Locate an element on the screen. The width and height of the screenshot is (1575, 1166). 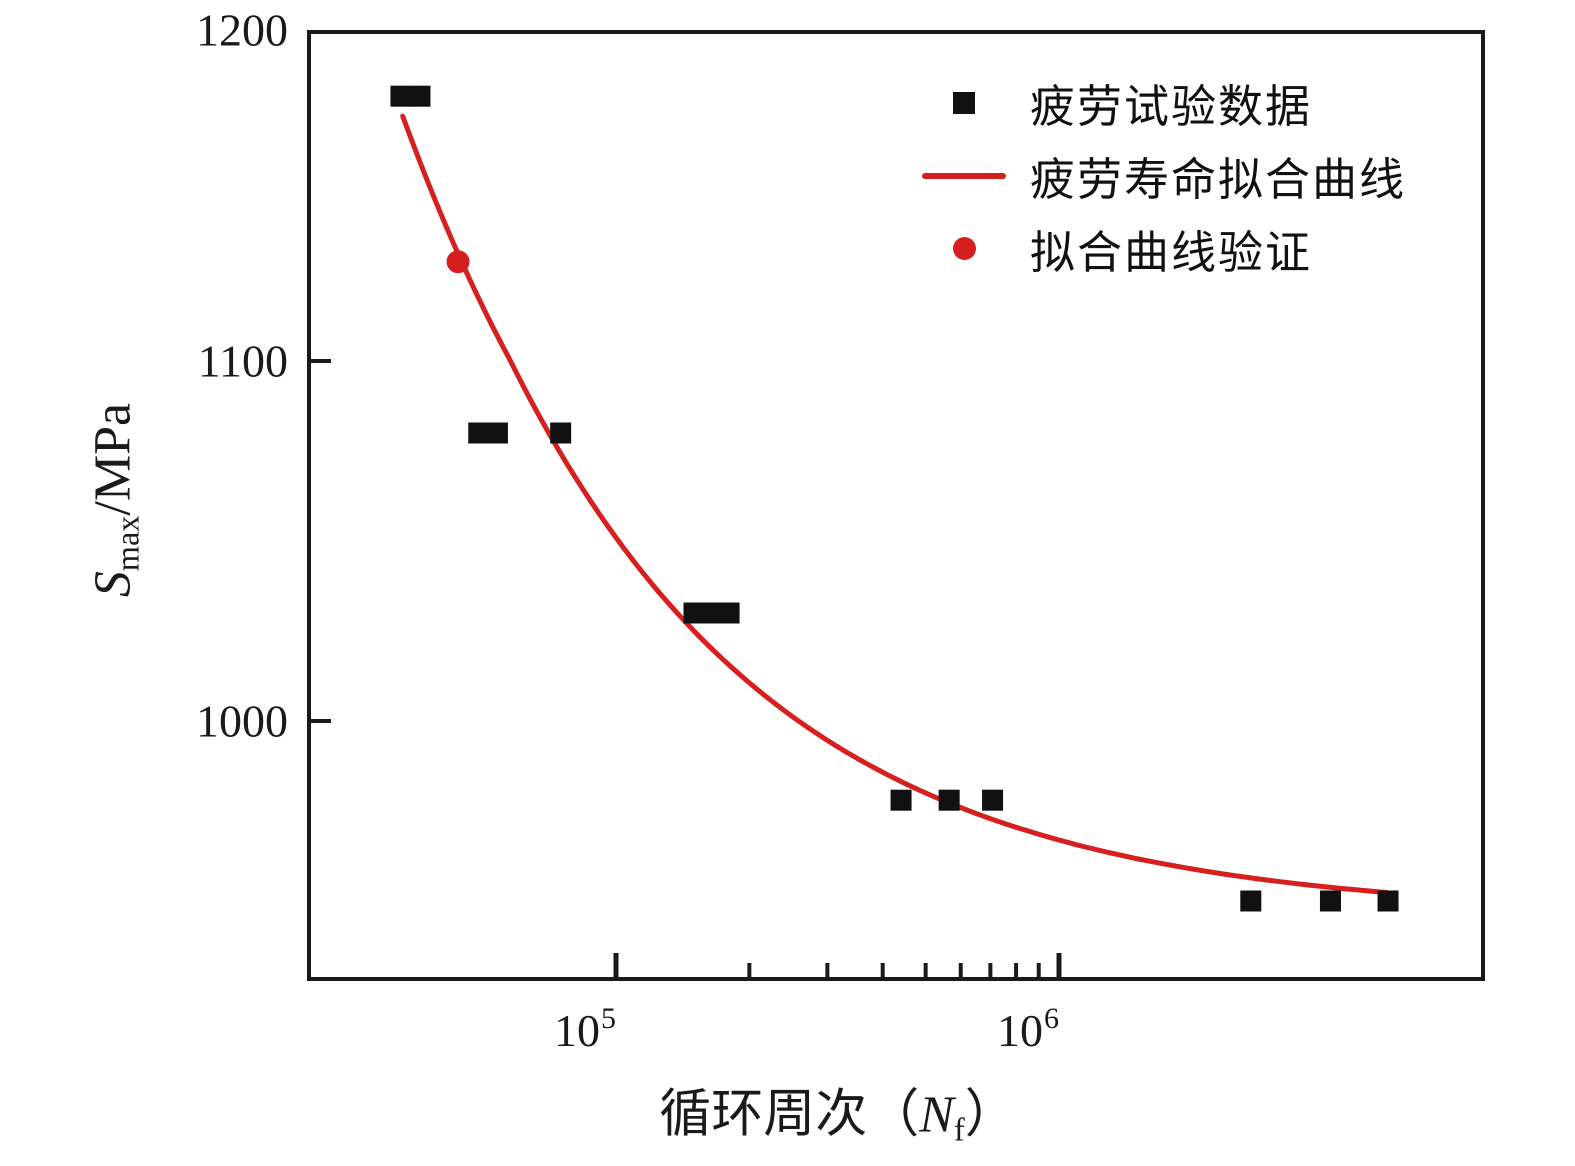
data-point-circle is located at coordinates (458, 262).